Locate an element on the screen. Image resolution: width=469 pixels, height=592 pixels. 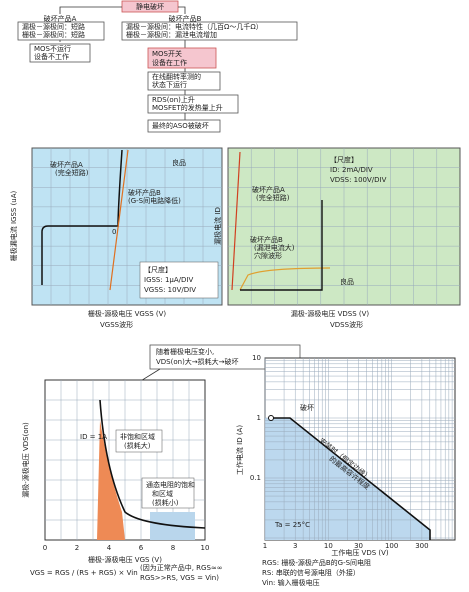
x-tick-label: 100 is located at coordinates (391, 546).